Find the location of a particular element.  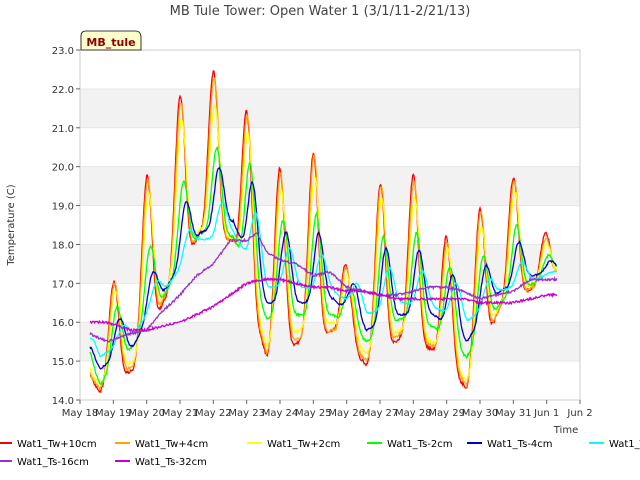

series-line is located at coordinates (323, 304).